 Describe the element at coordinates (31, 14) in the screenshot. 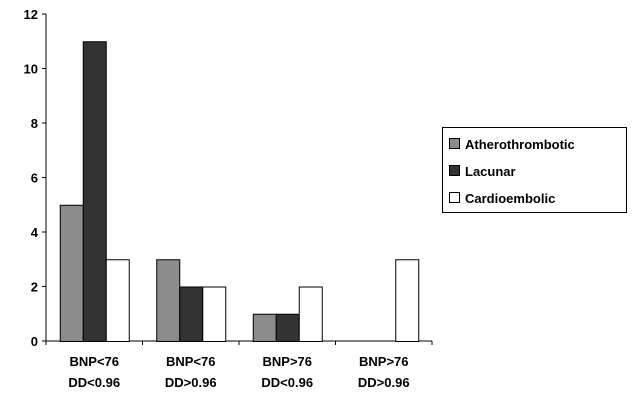

I see `y-tick-label: 12` at that location.